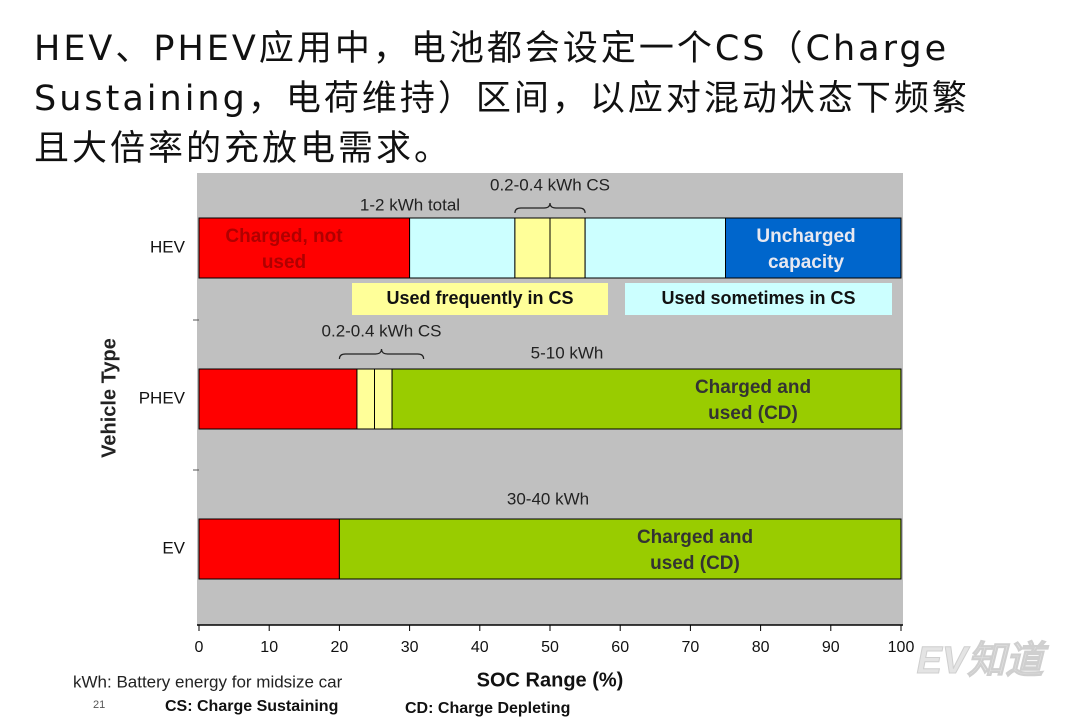 Image resolution: width=1080 pixels, height=720 pixels. What do you see at coordinates (410, 647) in the screenshot?
I see `x-tick-label: 30` at bounding box center [410, 647].